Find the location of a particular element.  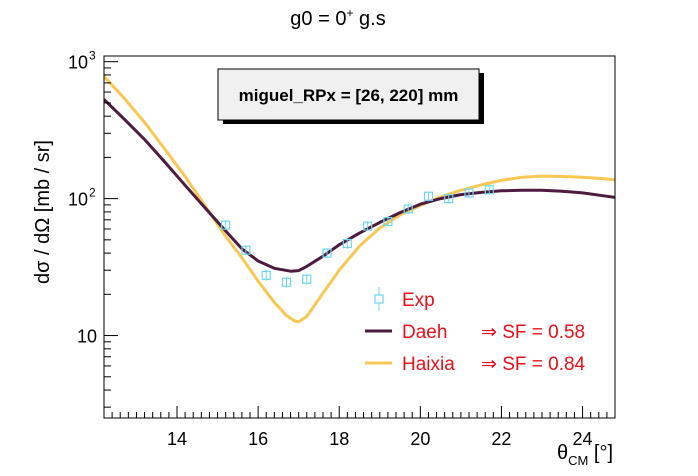

y-tick-exponent: 2 is located at coordinates (92, 193).